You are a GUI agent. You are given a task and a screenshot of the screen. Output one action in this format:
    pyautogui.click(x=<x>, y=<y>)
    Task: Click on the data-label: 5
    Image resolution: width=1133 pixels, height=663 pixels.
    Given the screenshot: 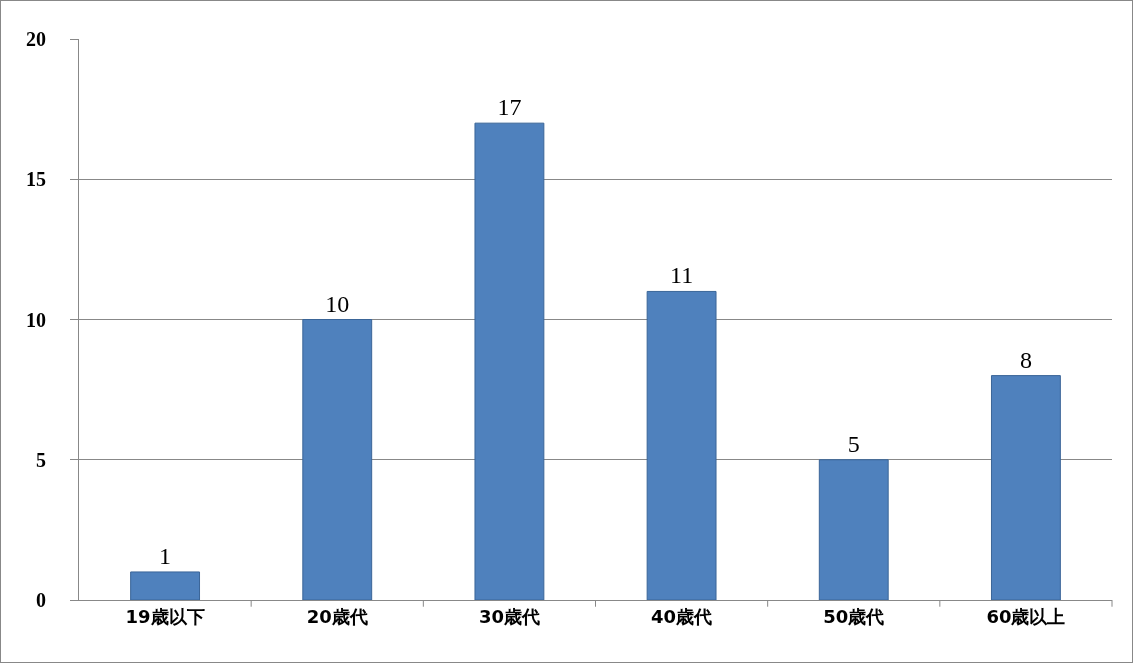 What is the action you would take?
    pyautogui.click(x=853, y=443)
    